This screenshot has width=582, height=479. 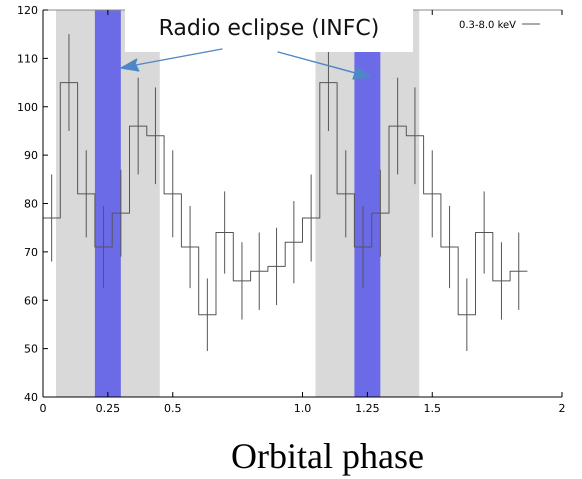 I want to click on y-tick-label: 70, so click(x=31, y=252).